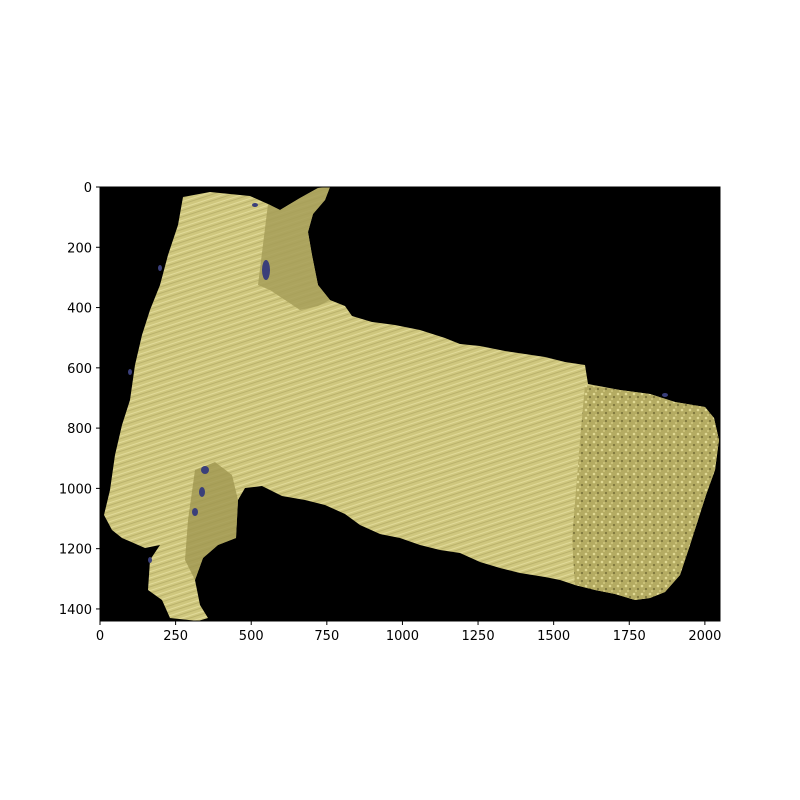  Describe the element at coordinates (79, 248) in the screenshot. I see `y-tick-label: 200` at that location.